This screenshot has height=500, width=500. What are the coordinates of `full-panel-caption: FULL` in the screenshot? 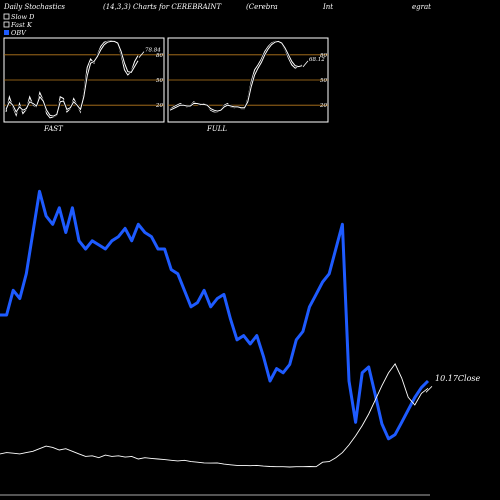 It's located at (216, 129).